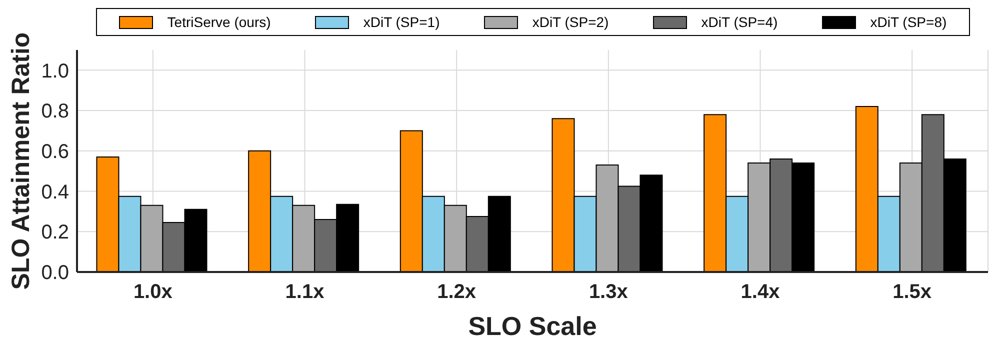 Image resolution: width=996 pixels, height=339 pixels. Describe the element at coordinates (55, 111) in the screenshot. I see `y-tick-label: 0.8` at that location.